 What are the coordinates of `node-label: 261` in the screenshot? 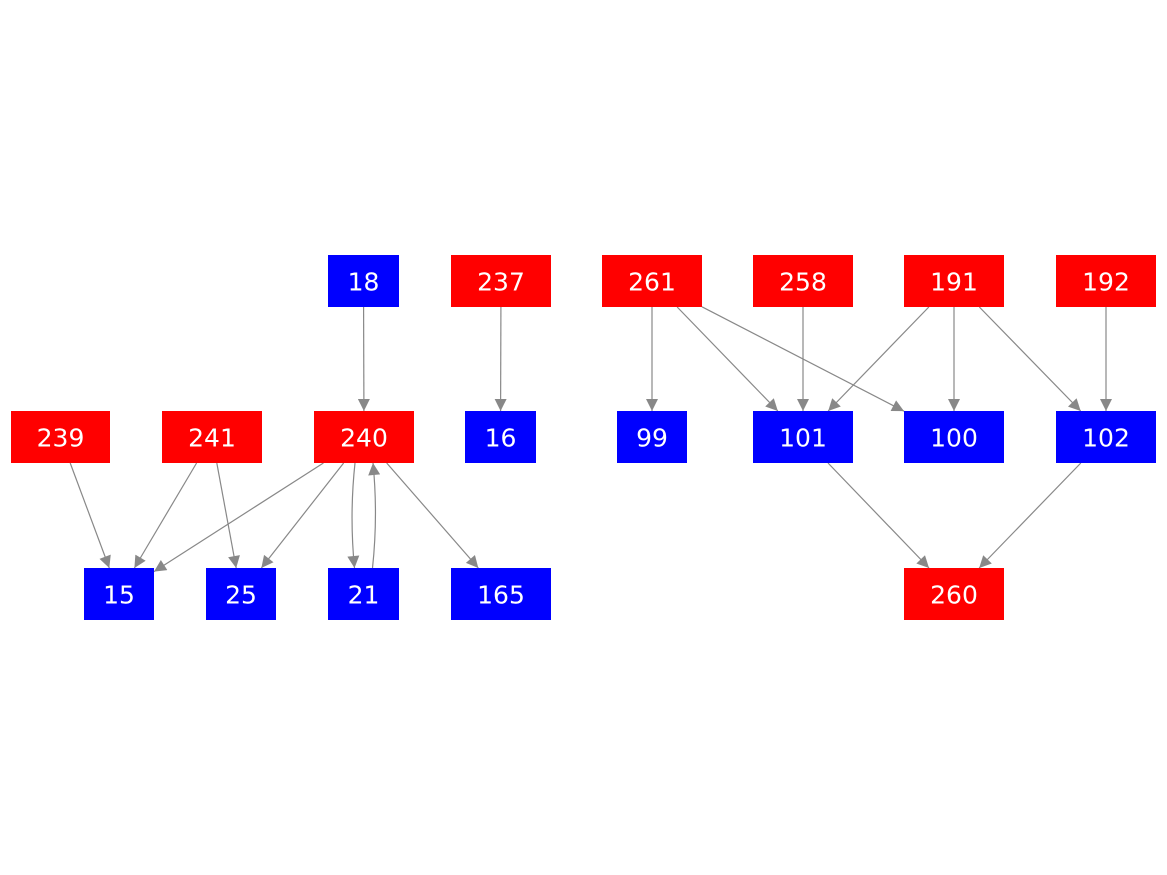 It's located at (652, 282).